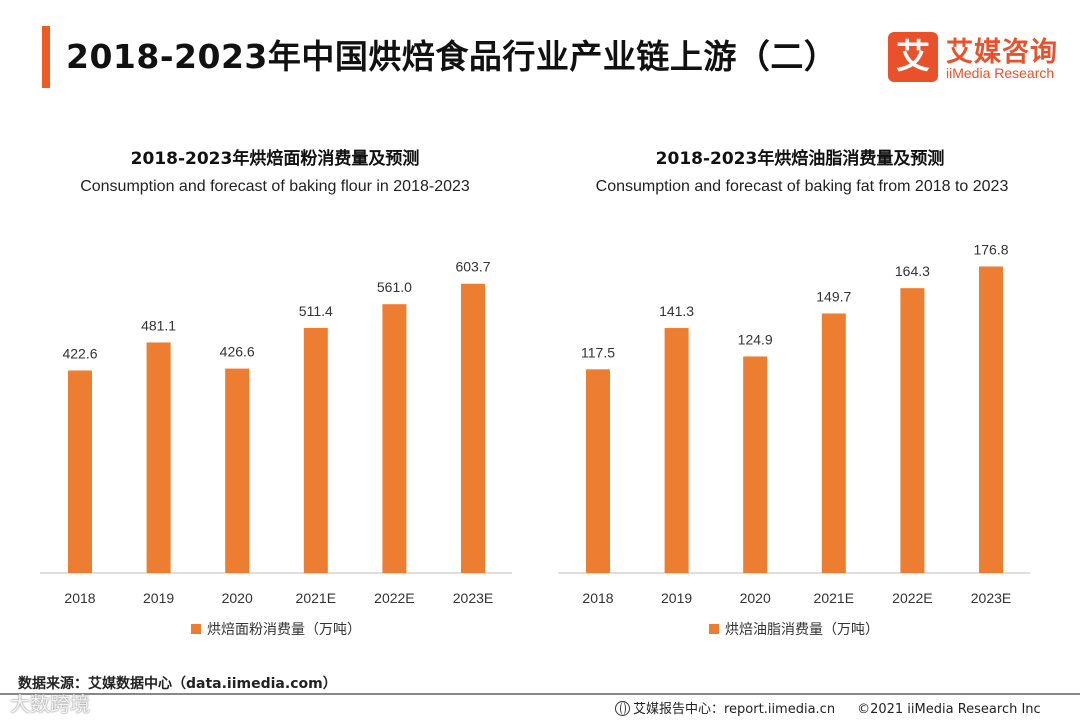 Image resolution: width=1080 pixels, height=720 pixels. What do you see at coordinates (46, 57) in the screenshot?
I see `title-accent-bar` at bounding box center [46, 57].